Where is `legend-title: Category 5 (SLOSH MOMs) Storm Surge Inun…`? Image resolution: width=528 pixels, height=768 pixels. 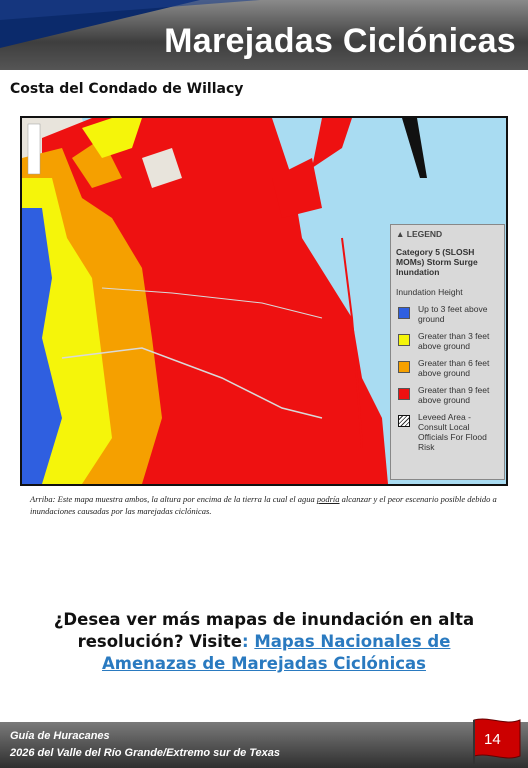 legend-title: Category 5 (SLOSH MOMs) Storm Surge Inun… is located at coordinates (437, 262).